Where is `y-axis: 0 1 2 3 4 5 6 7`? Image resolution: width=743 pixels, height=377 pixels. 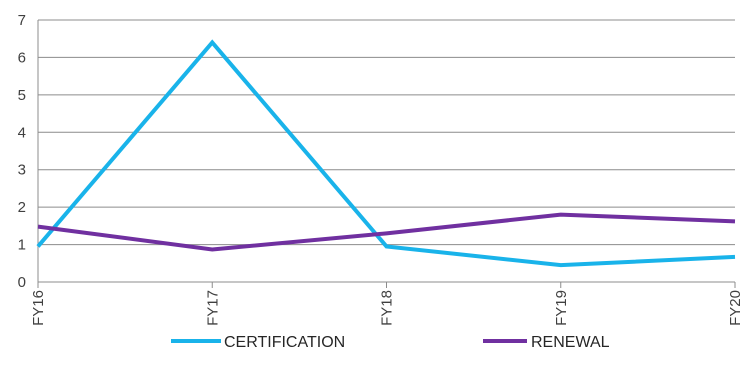 y-axis: 0 1 2 3 4 5 6 7 is located at coordinates (28, 151).